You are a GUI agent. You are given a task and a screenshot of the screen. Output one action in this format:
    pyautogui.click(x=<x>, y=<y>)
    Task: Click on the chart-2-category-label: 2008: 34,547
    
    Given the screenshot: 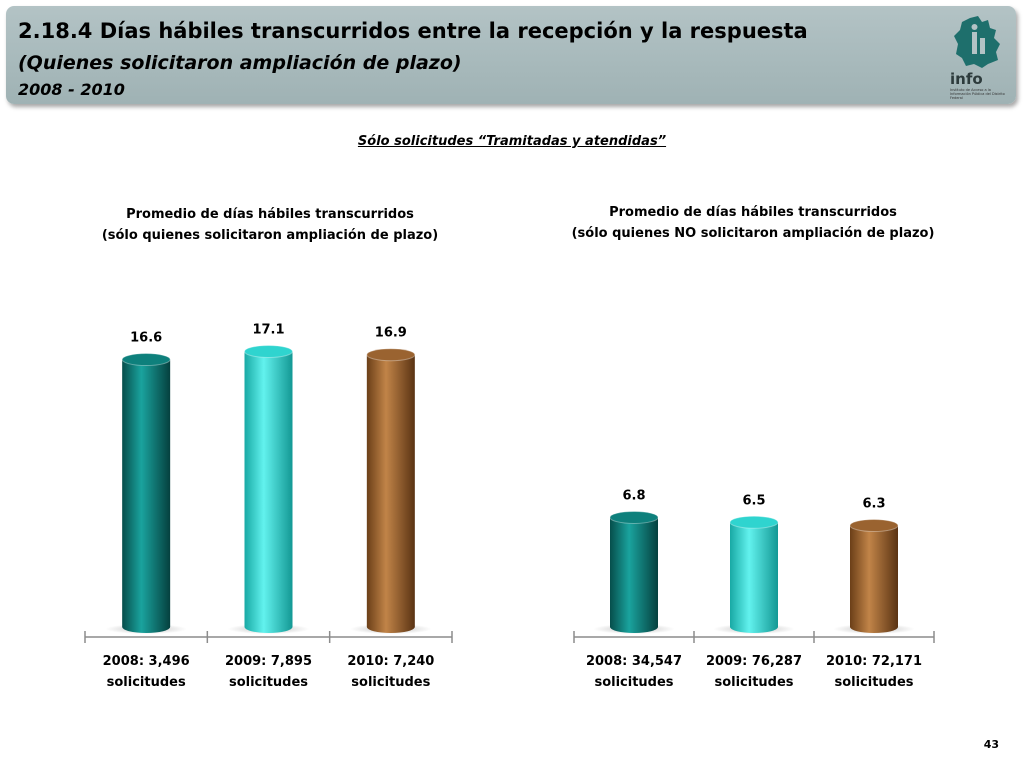 What is the action you would take?
    pyautogui.click(x=634, y=661)
    